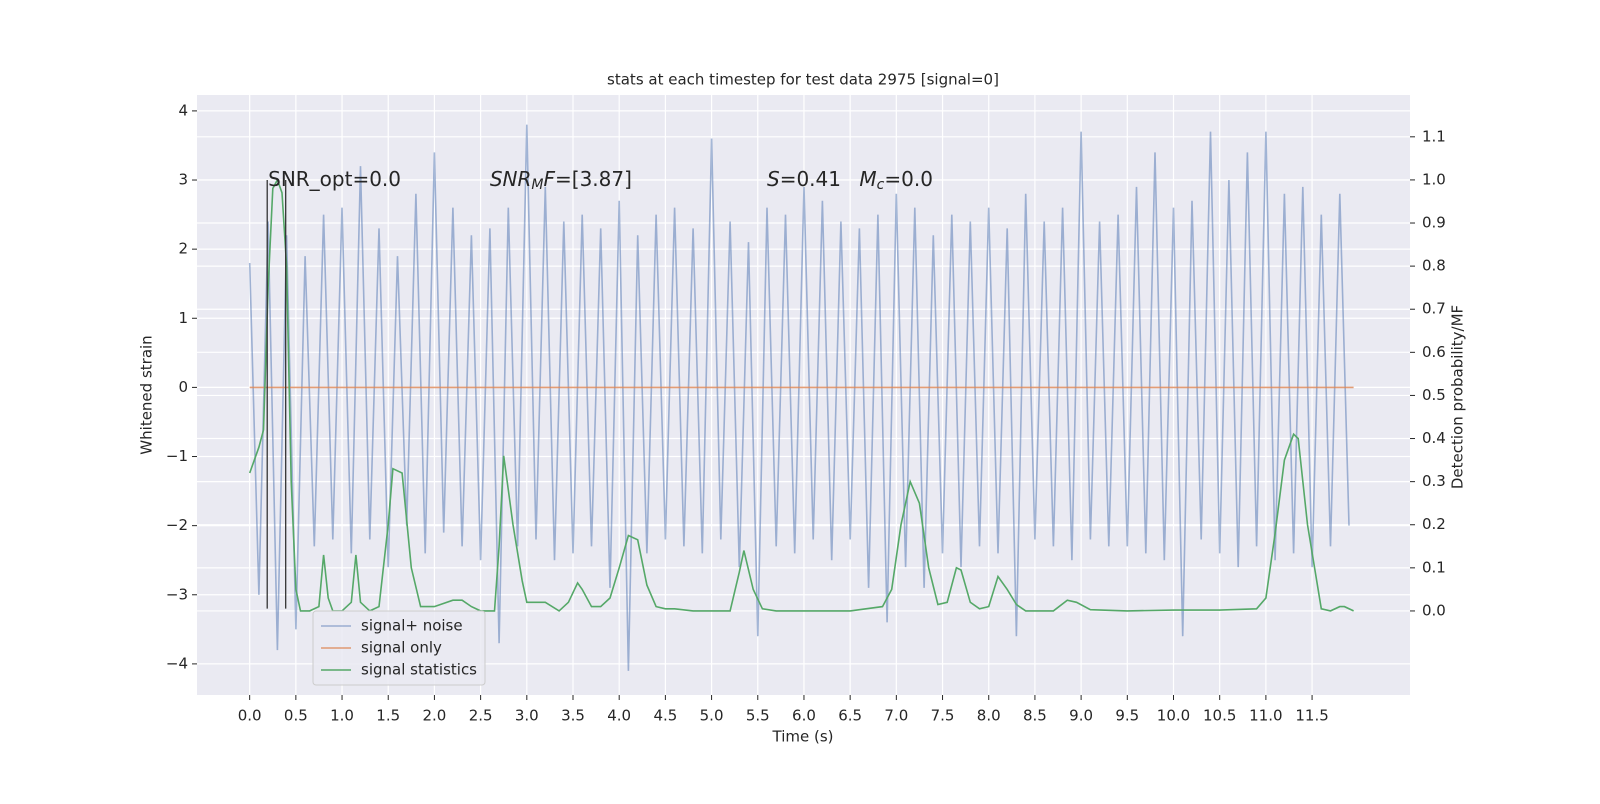  What do you see at coordinates (296, 716) in the screenshot?
I see `x-tick-label: 0.5` at bounding box center [296, 716].